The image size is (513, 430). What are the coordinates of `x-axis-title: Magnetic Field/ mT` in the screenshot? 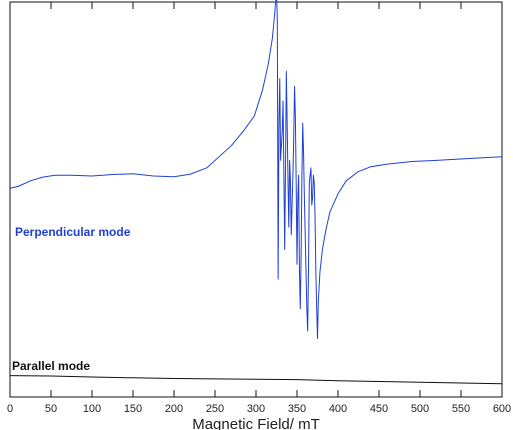 It's located at (256, 423).